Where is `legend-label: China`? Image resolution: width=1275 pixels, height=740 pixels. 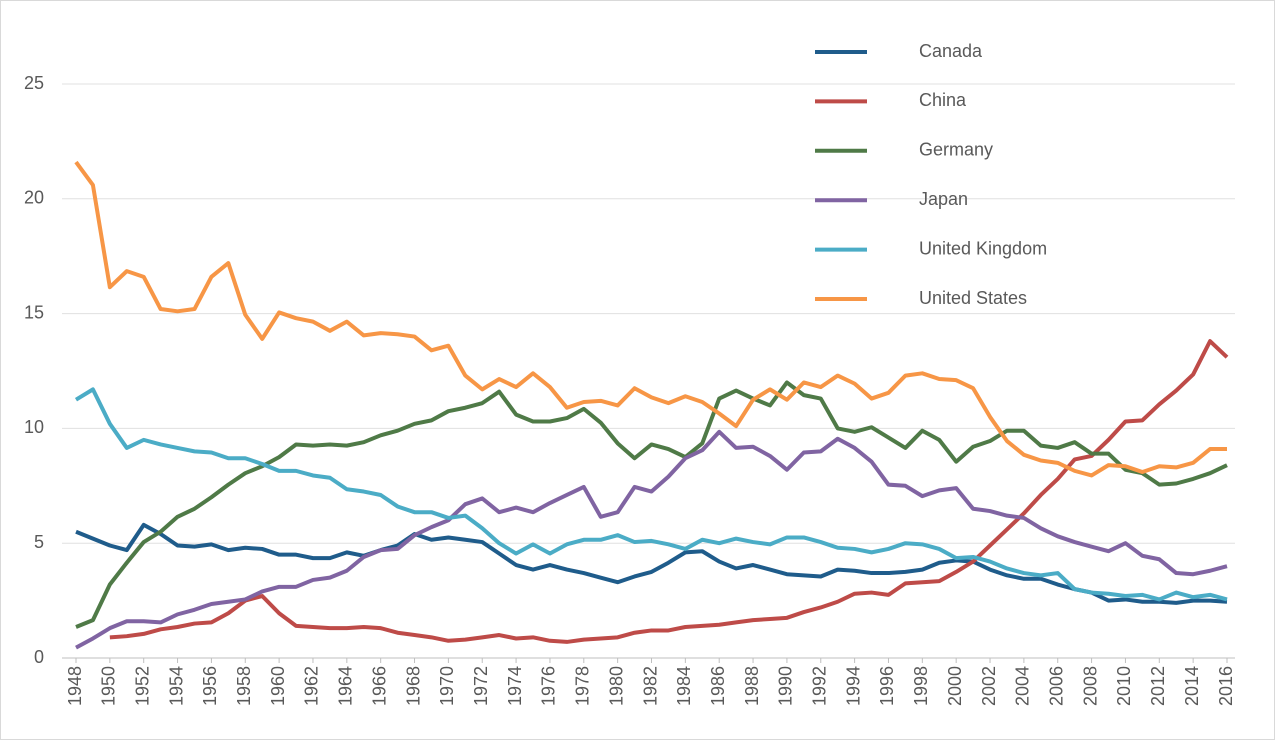
legend-label: China is located at coordinates (943, 100).